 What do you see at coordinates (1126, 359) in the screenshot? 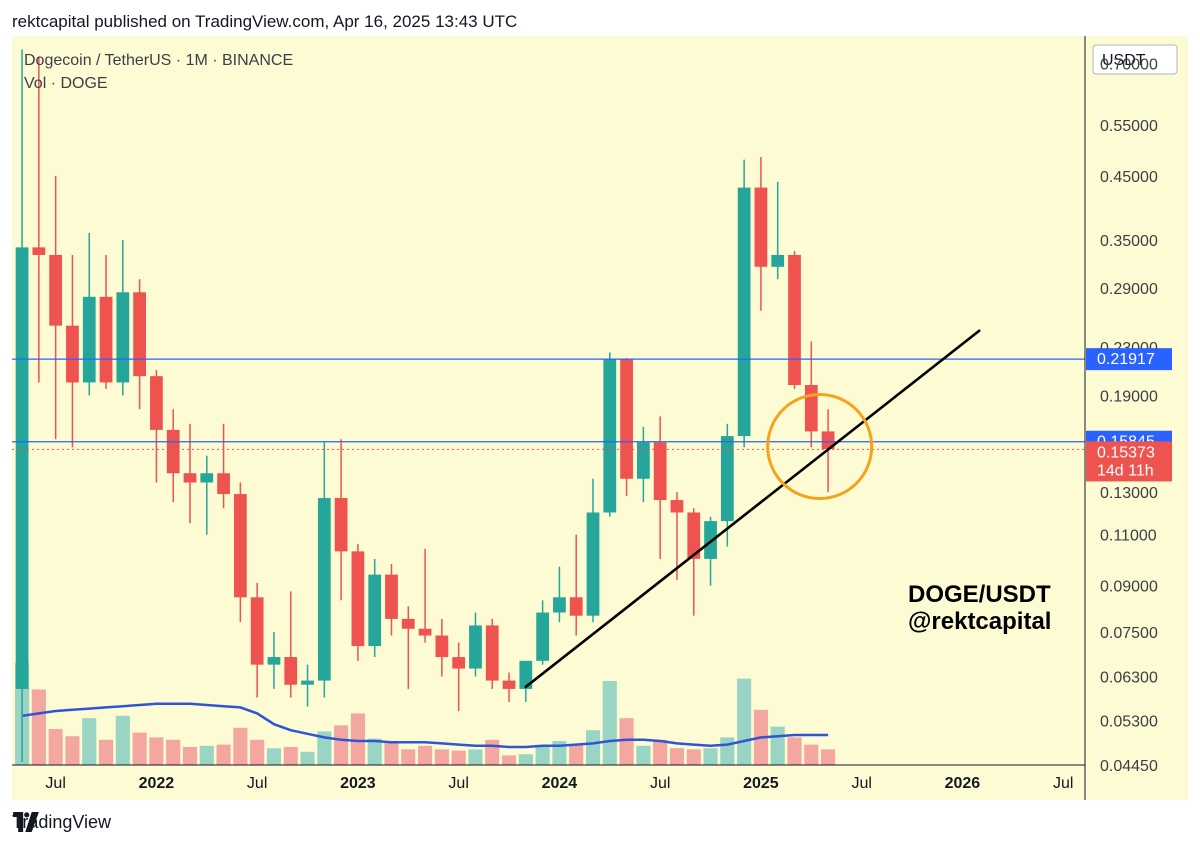
I see `level-price-label: 0.21917` at bounding box center [1126, 359].